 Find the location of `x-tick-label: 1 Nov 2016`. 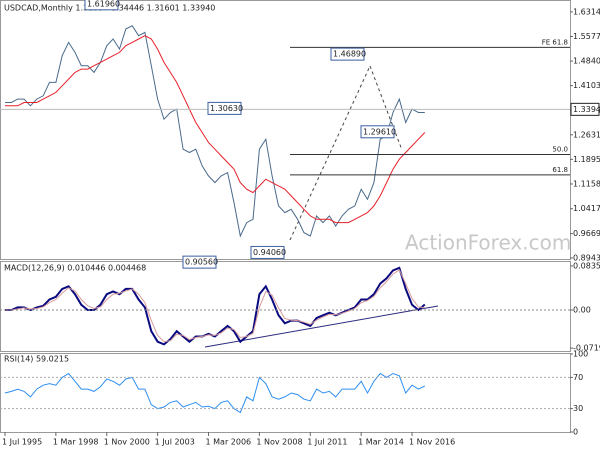

x-tick-label: 1 Nov 2016 is located at coordinates (432, 442).